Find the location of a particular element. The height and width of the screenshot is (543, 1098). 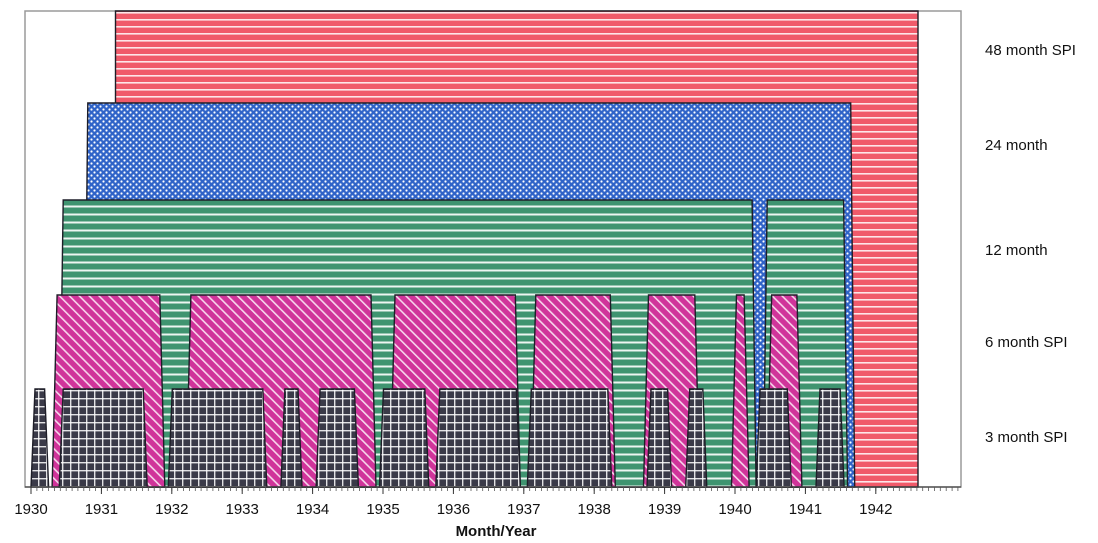

x-tick-label: 1936 is located at coordinates (453, 509).